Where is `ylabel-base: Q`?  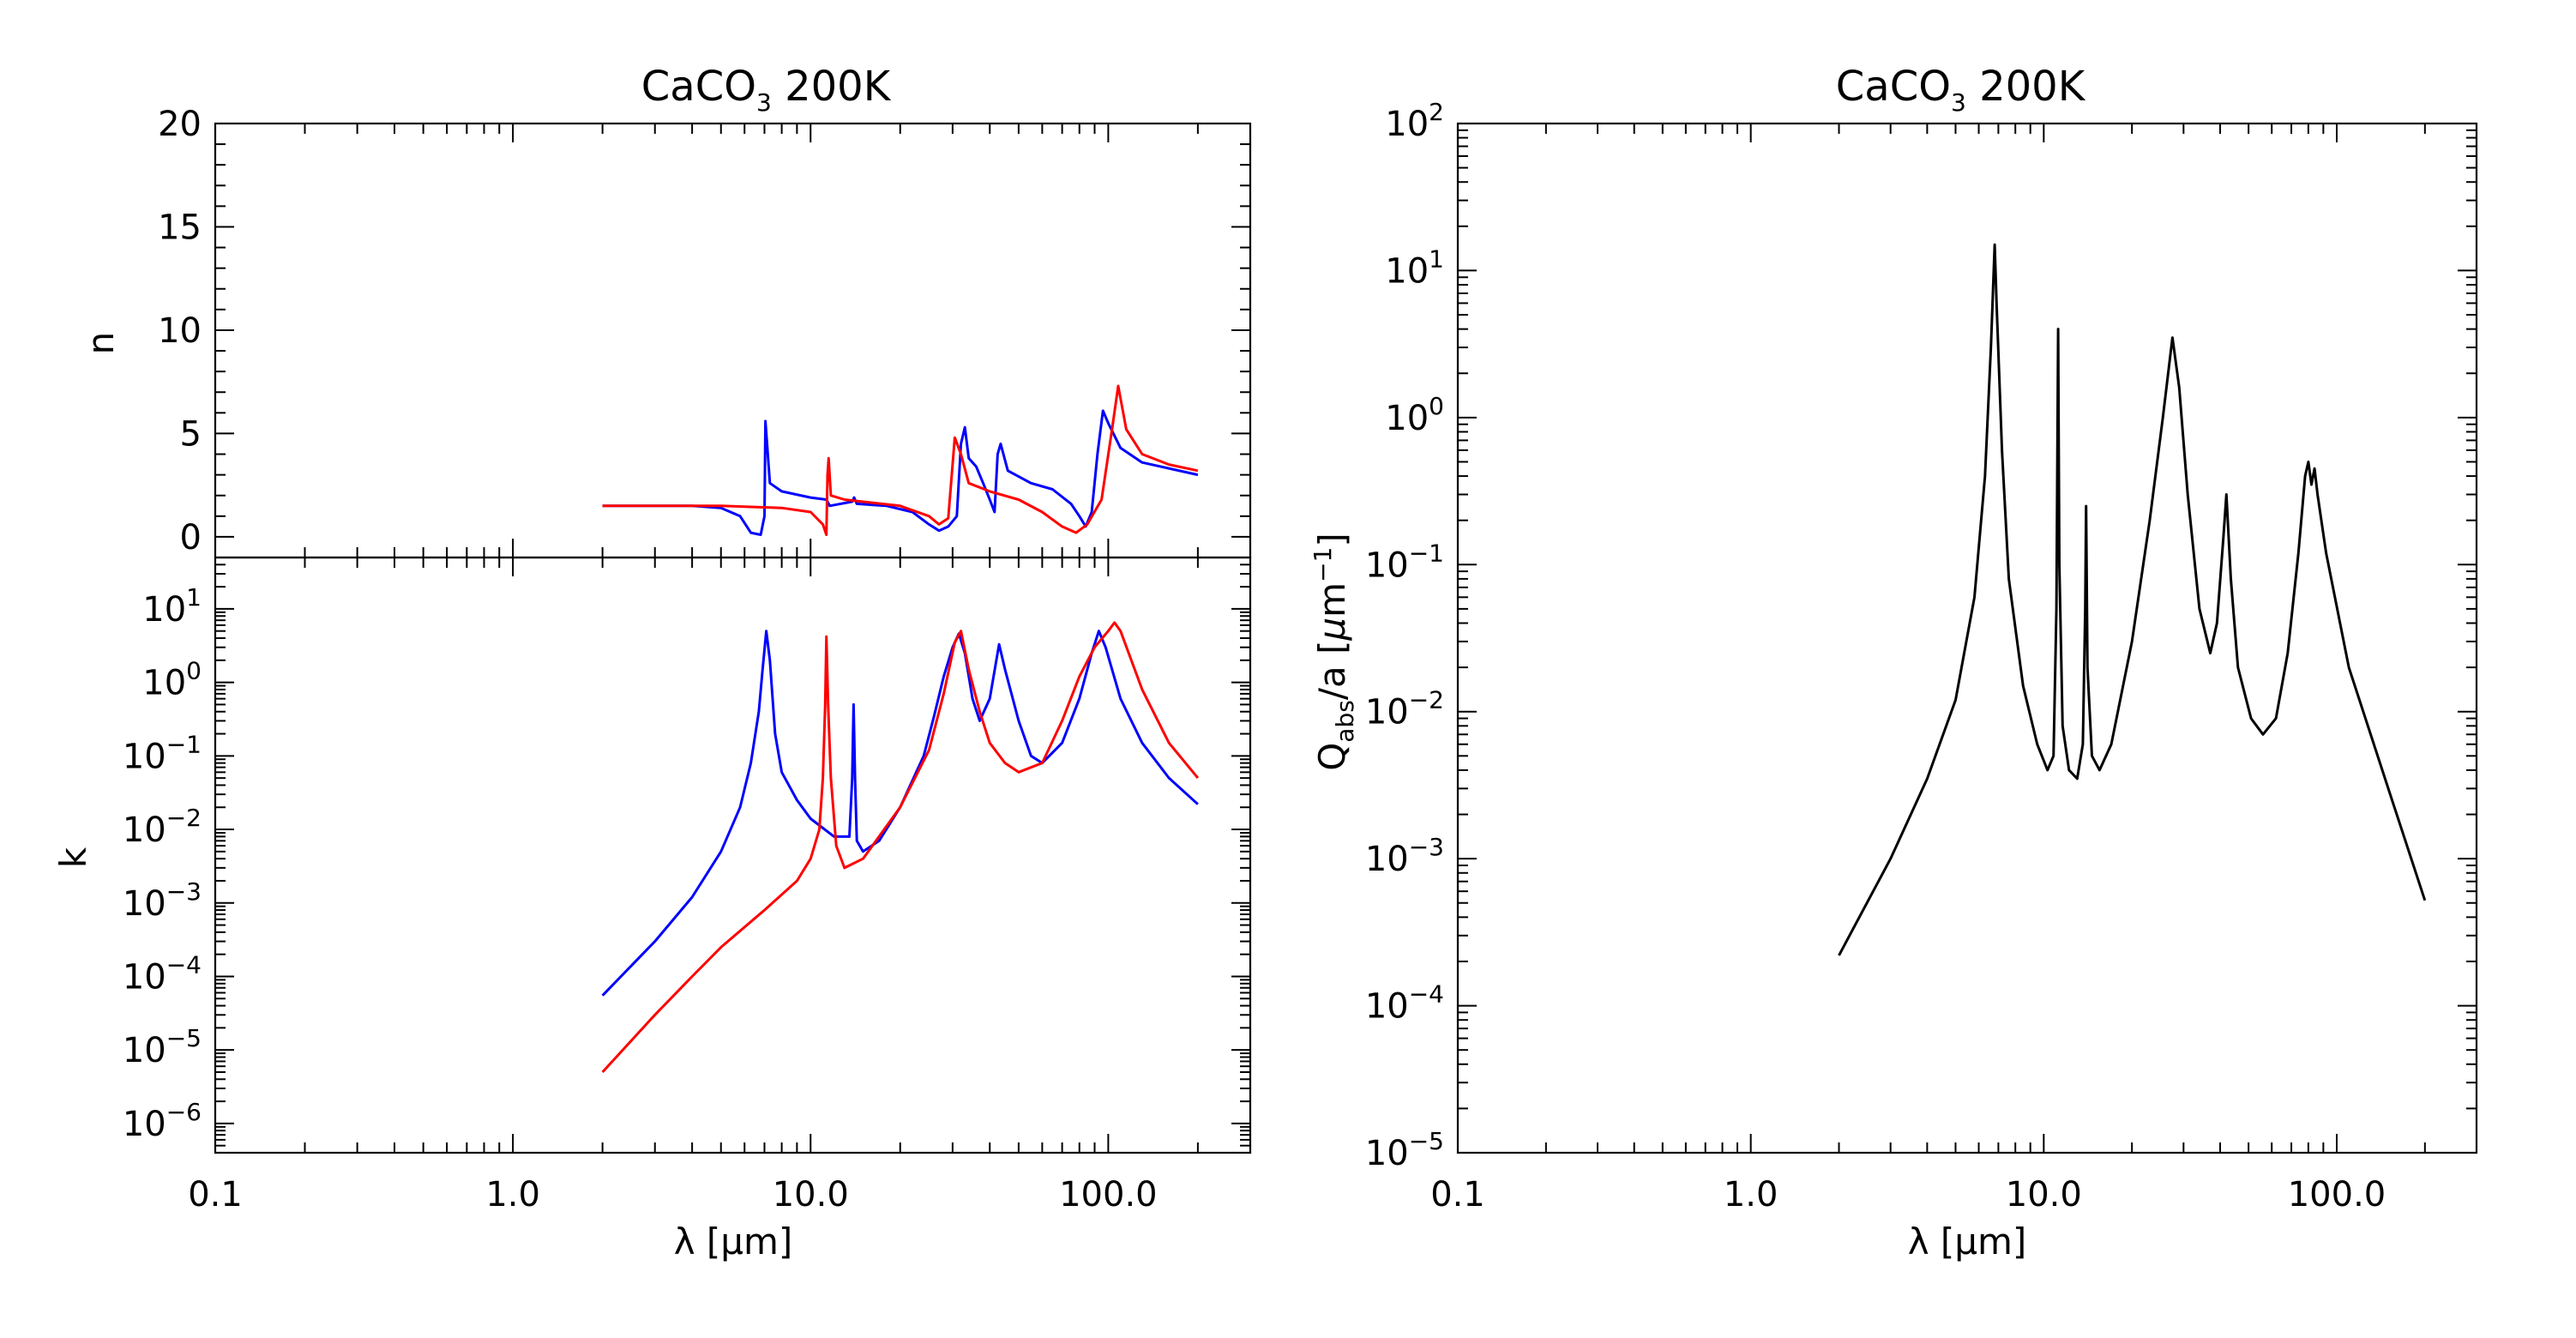
ylabel-base: Q is located at coordinates (1332, 757).